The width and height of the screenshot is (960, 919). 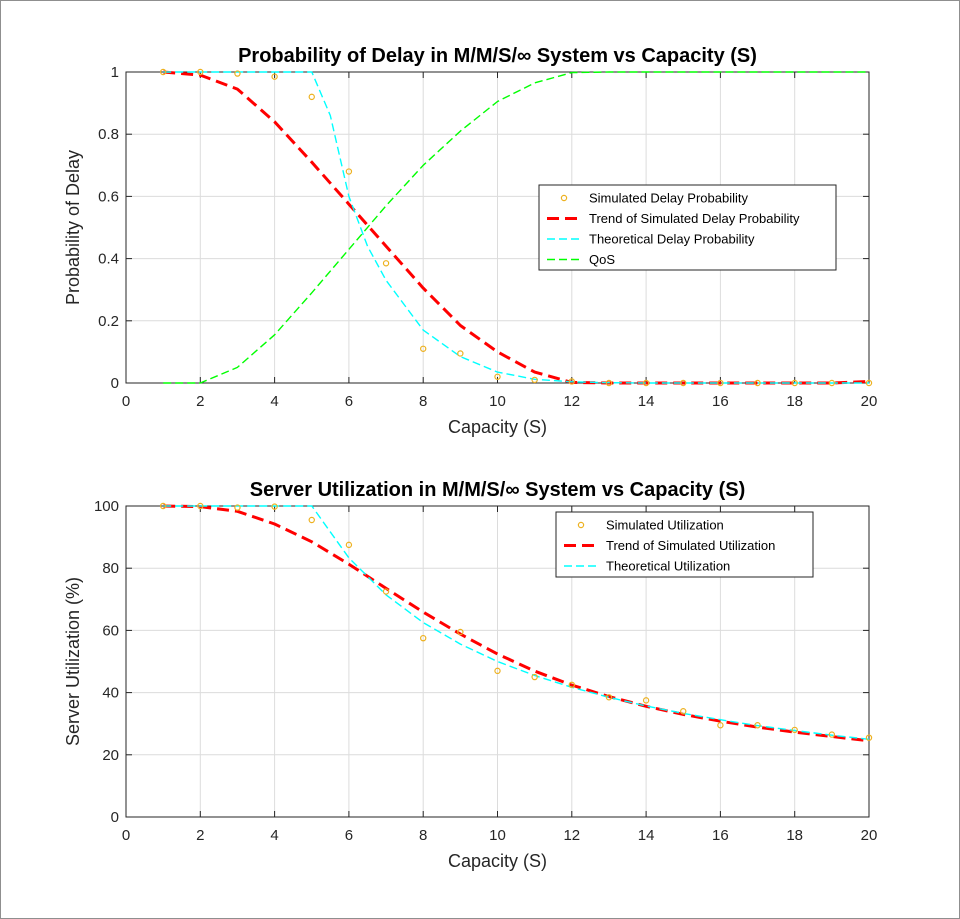 I want to click on legend-label: Theoretical Delay Probability, so click(x=672, y=239).